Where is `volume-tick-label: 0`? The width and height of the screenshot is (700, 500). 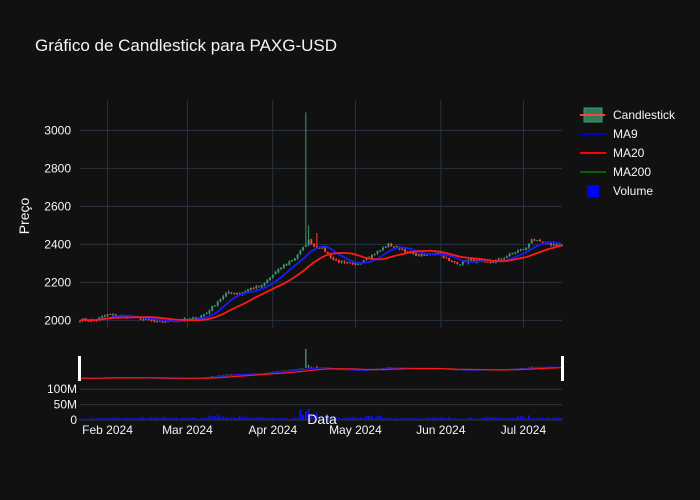
volume-tick-label: 0 is located at coordinates (73, 420).